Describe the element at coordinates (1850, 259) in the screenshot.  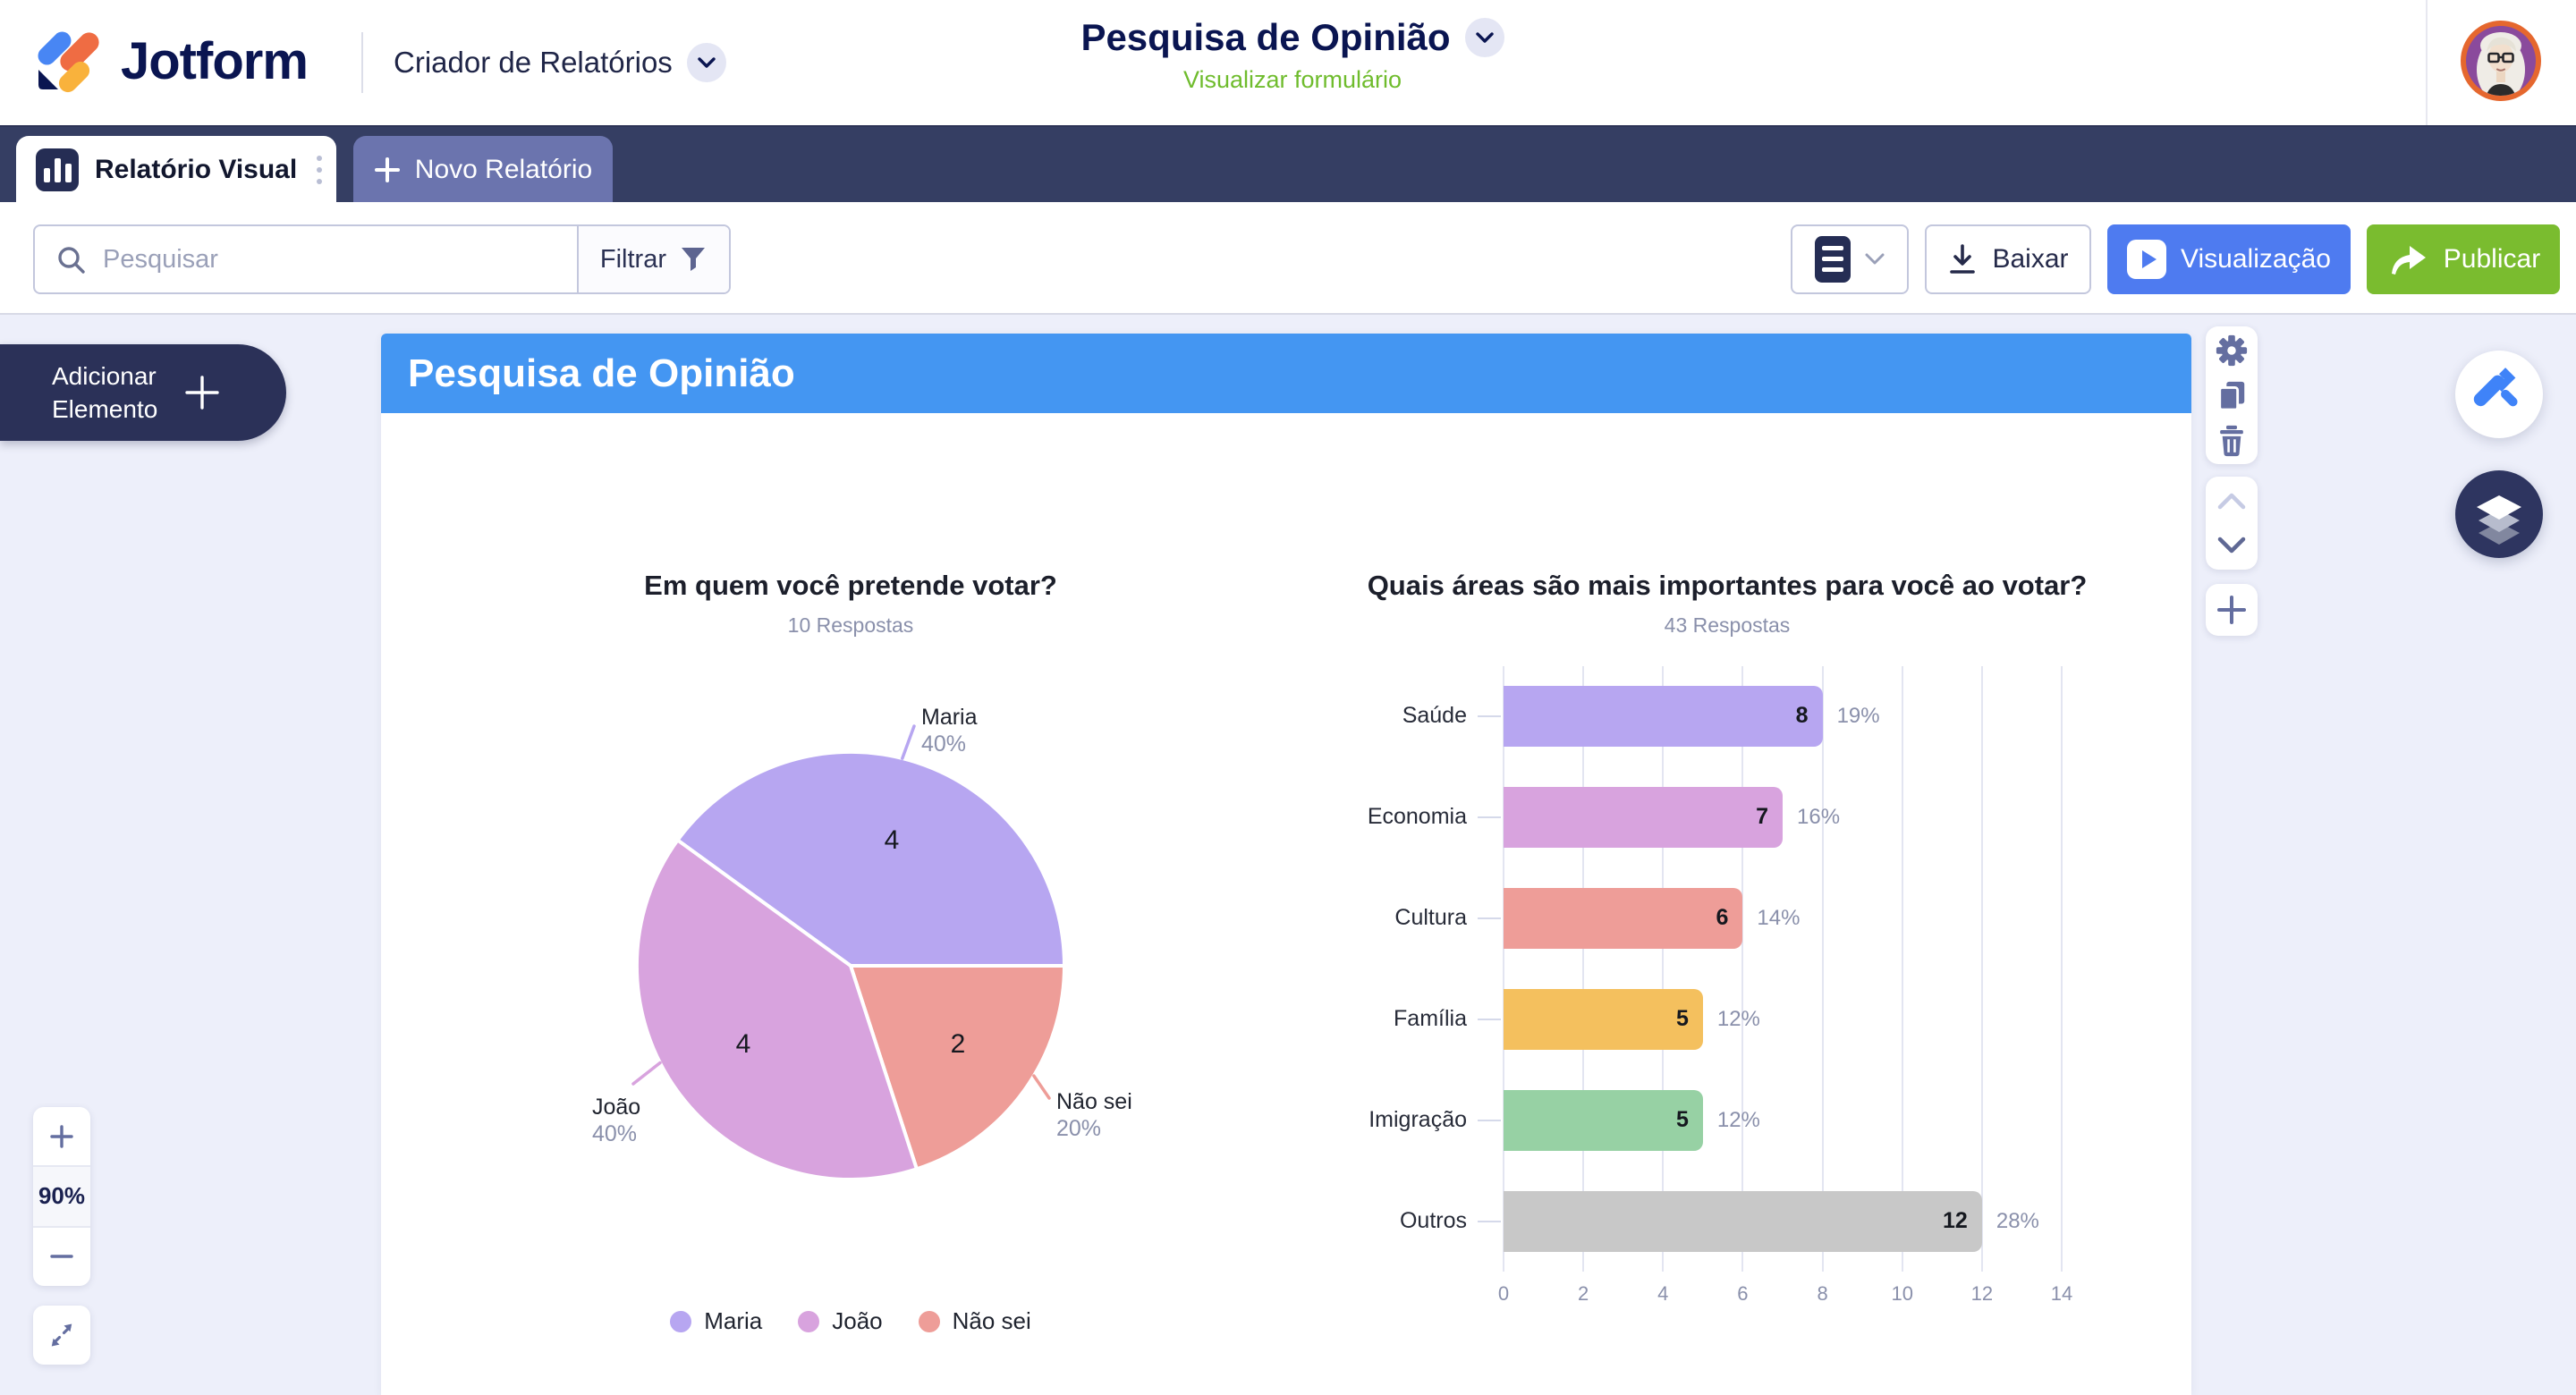
I see `layout-dropdown-button` at that location.